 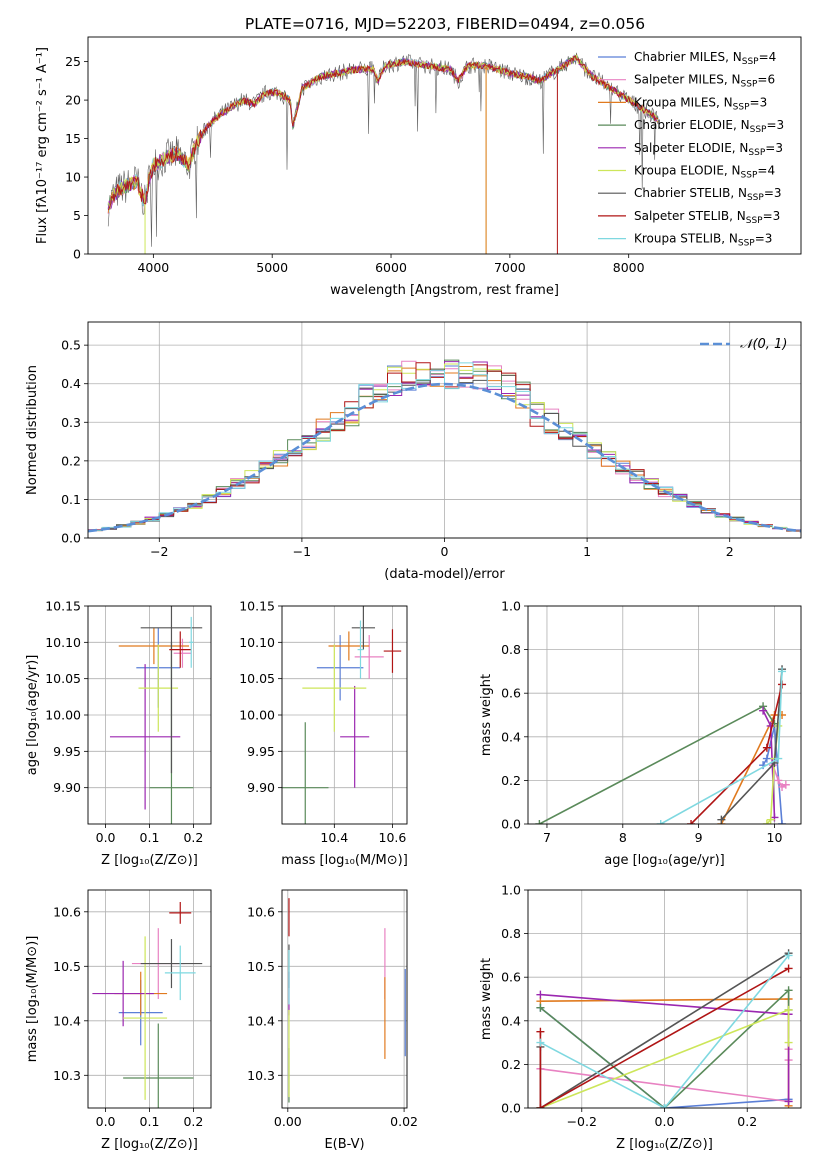 What do you see at coordinates (788, 1101) in the screenshot?
I see `weight-marker-salpeter-elodie` at bounding box center [788, 1101].